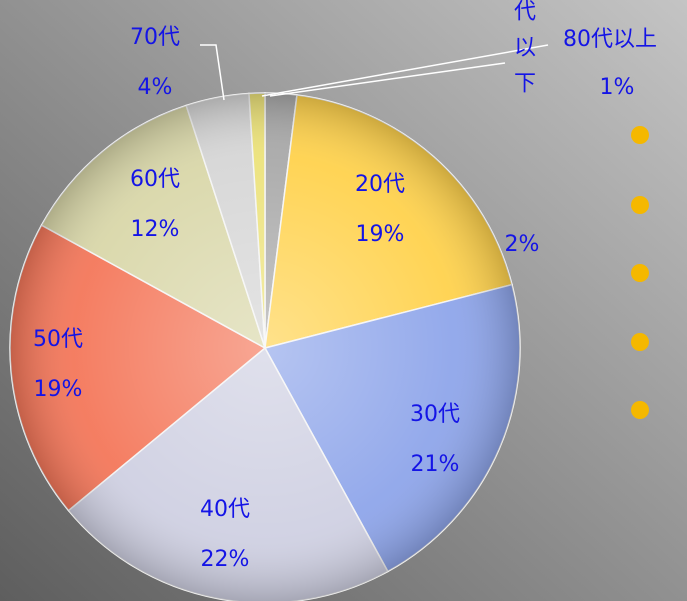 The width and height of the screenshot is (687, 601). I want to click on category-label: 30代, so click(435, 414).